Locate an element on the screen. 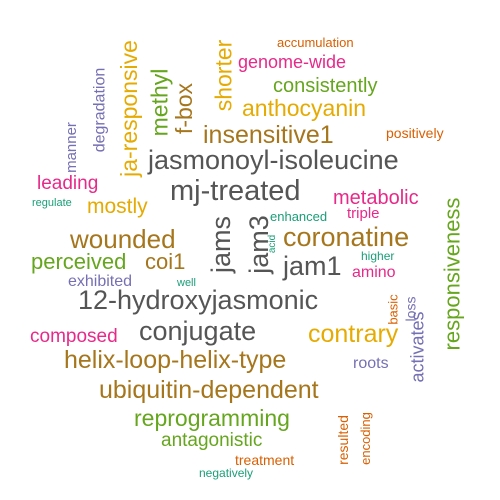  word-helix-loop-helix-type: helix-loop-helix-type is located at coordinates (175, 360).